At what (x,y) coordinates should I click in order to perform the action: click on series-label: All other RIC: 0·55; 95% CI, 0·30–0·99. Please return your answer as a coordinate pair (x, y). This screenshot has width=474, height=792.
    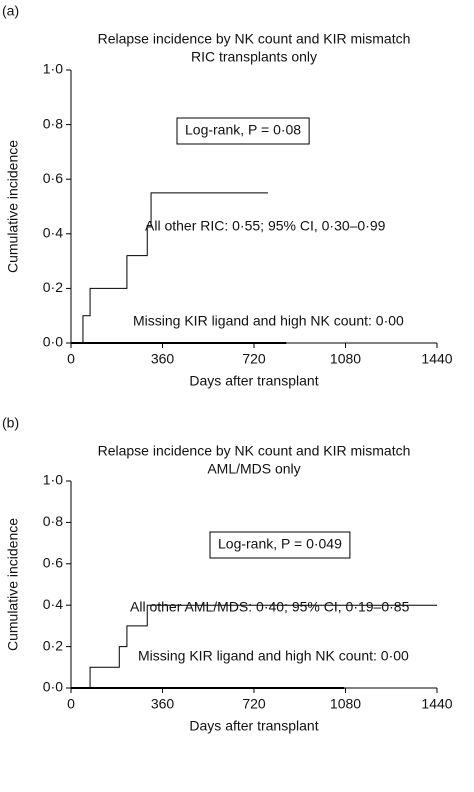
    Looking at the image, I should click on (265, 226).